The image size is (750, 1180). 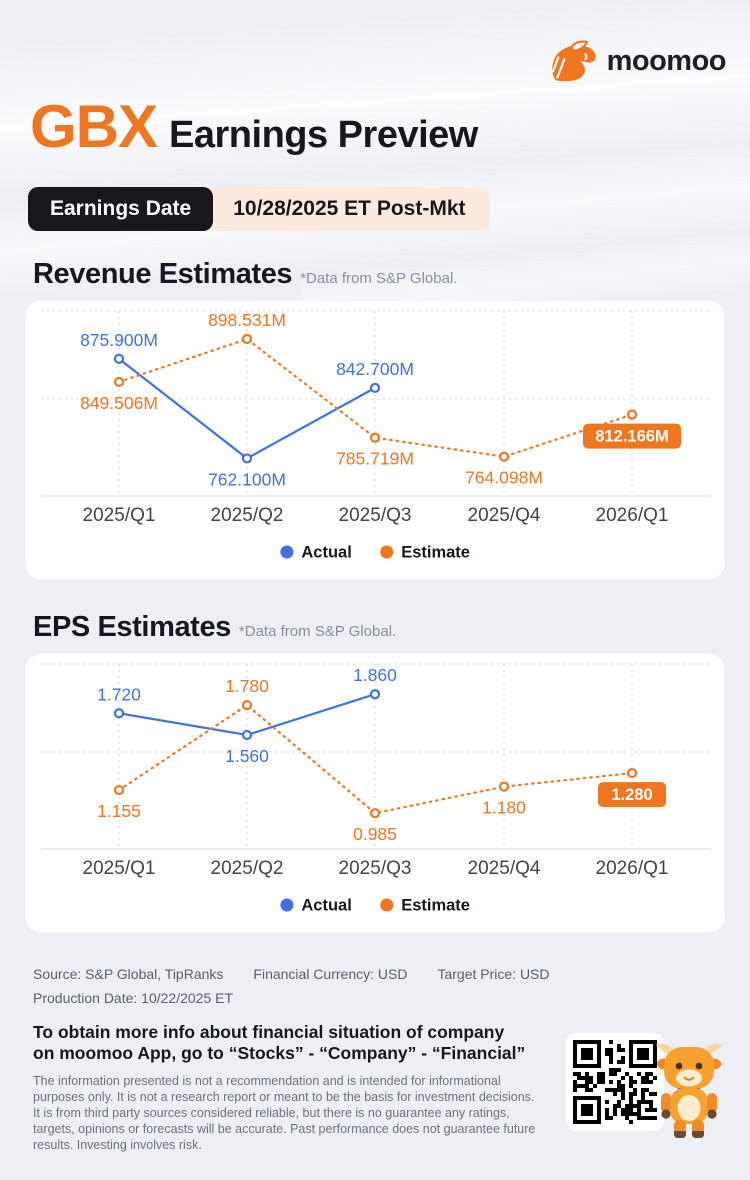 I want to click on revenue-data-source-note: *Data from S&P Global., so click(x=379, y=278).